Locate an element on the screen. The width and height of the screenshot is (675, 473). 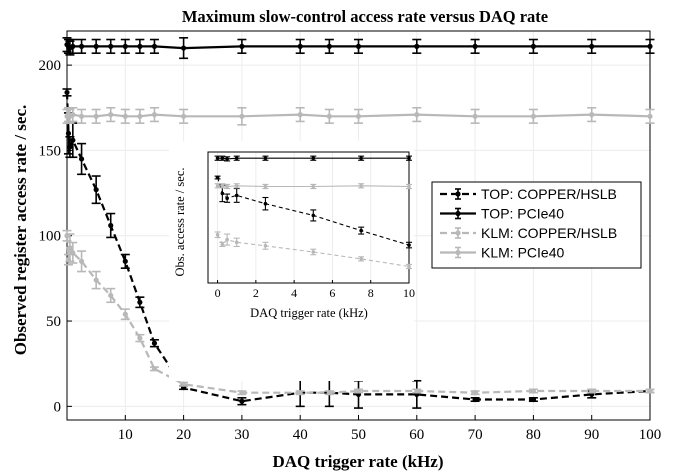
x-tick-label: 40 is located at coordinates (300, 435).